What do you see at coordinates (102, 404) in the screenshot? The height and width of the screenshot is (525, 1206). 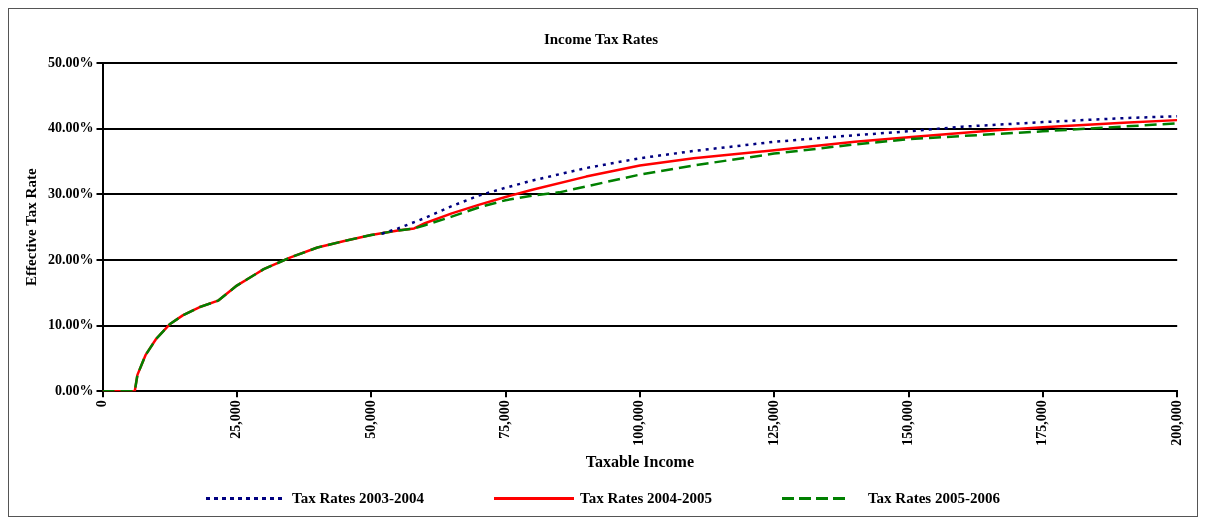 I see `x-tick-label: 0` at bounding box center [102, 404].